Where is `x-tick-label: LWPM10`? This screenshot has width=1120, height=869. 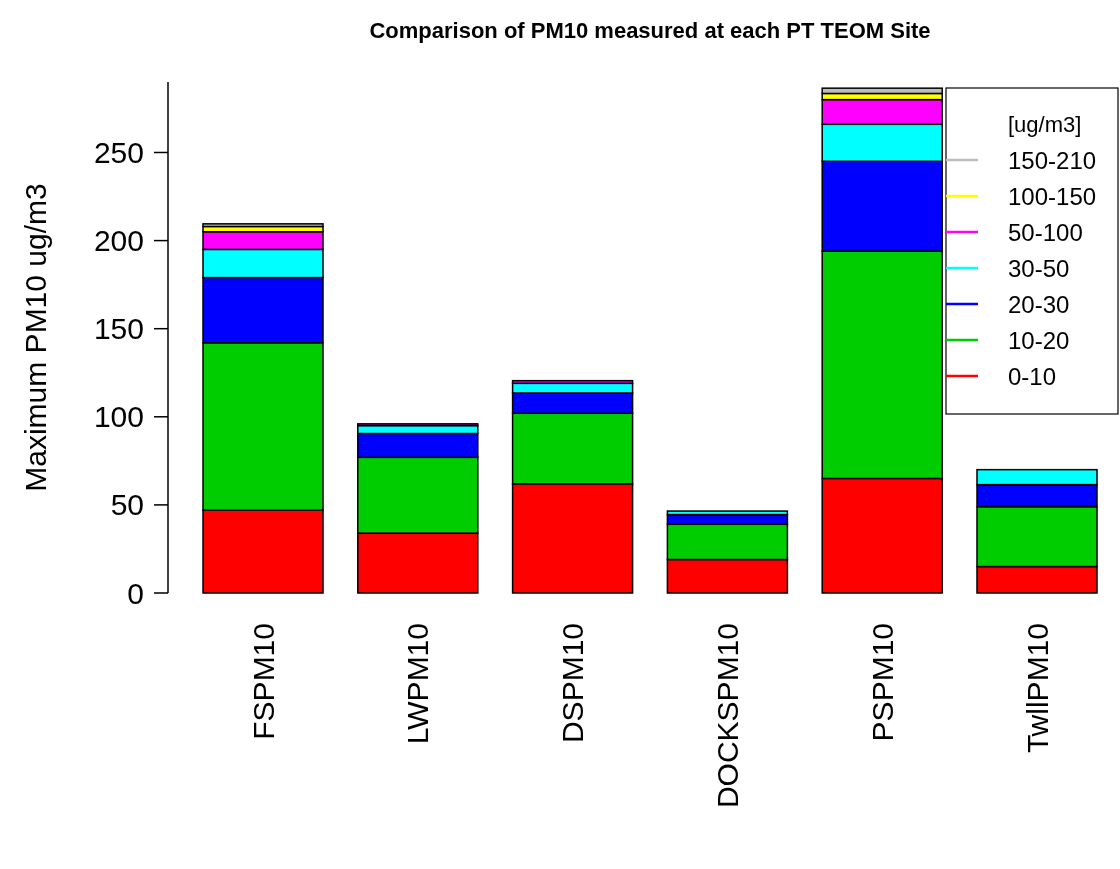
x-tick-label: LWPM10 is located at coordinates (418, 684).